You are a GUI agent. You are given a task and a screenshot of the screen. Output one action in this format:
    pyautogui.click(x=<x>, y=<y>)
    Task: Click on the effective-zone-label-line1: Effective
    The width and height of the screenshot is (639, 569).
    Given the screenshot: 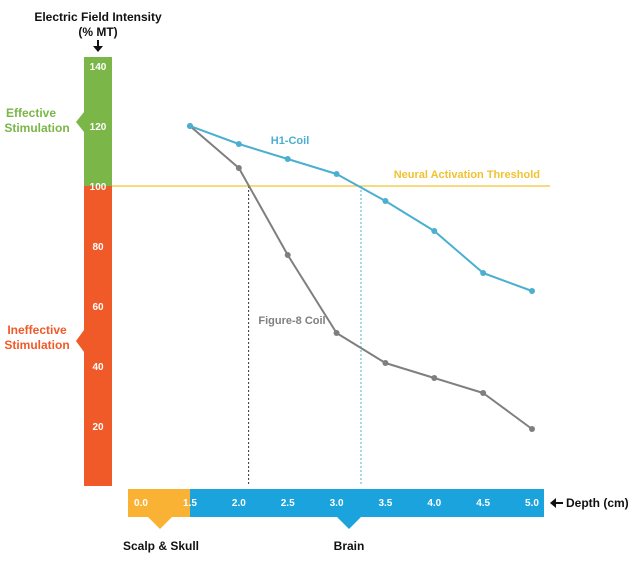 What is the action you would take?
    pyautogui.click(x=31, y=113)
    